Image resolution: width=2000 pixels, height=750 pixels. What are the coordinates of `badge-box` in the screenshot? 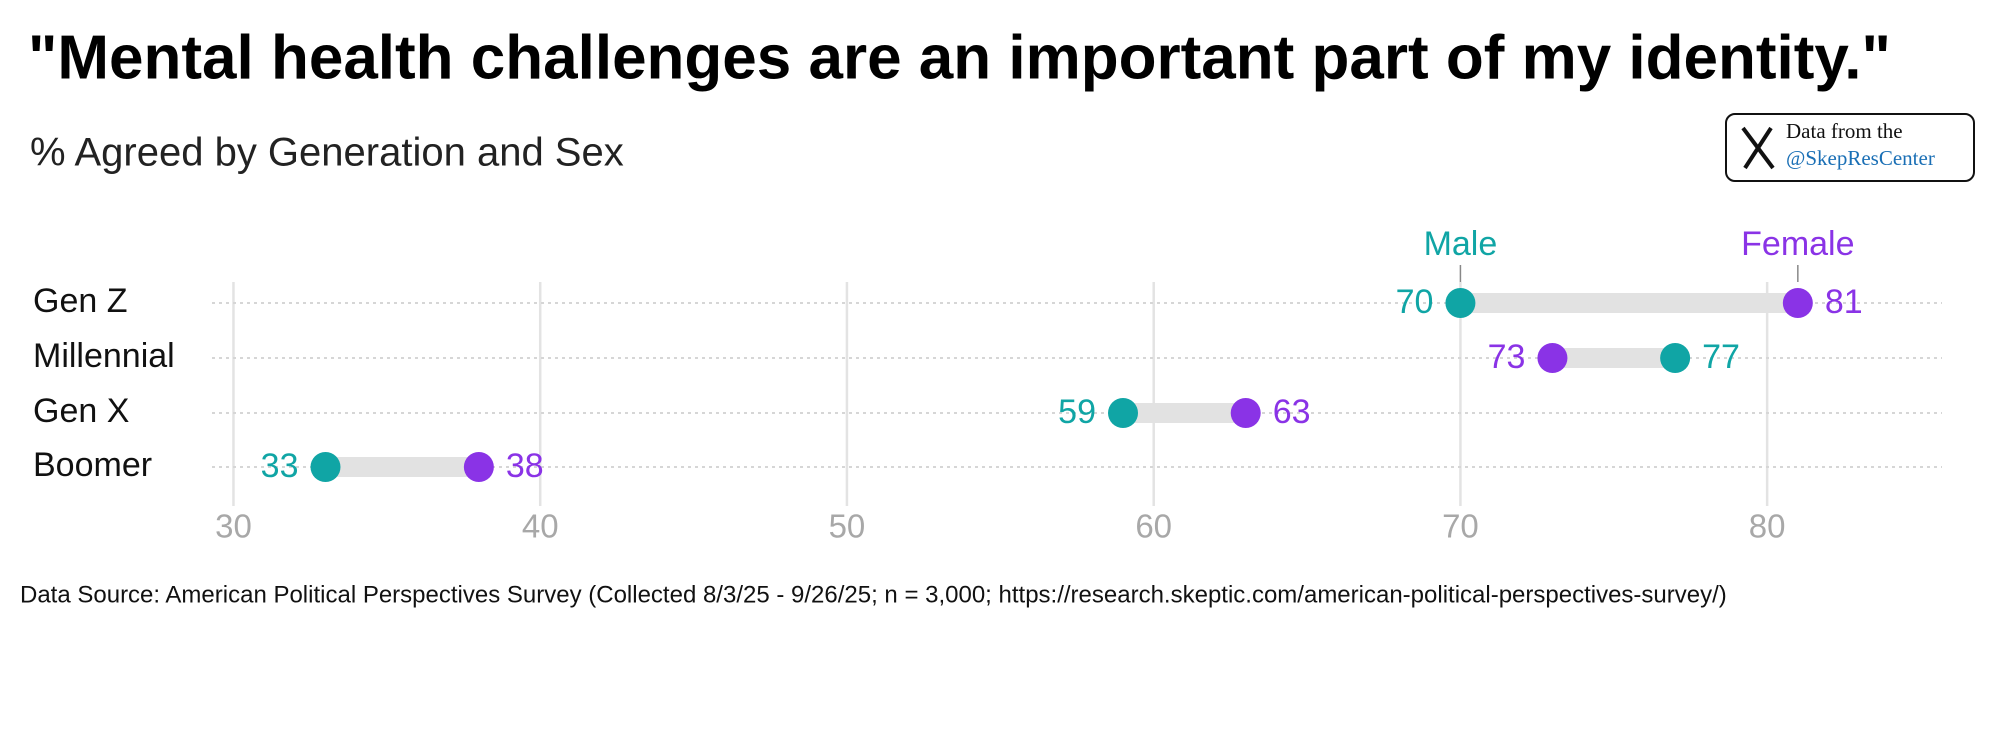 It's located at (1850, 147).